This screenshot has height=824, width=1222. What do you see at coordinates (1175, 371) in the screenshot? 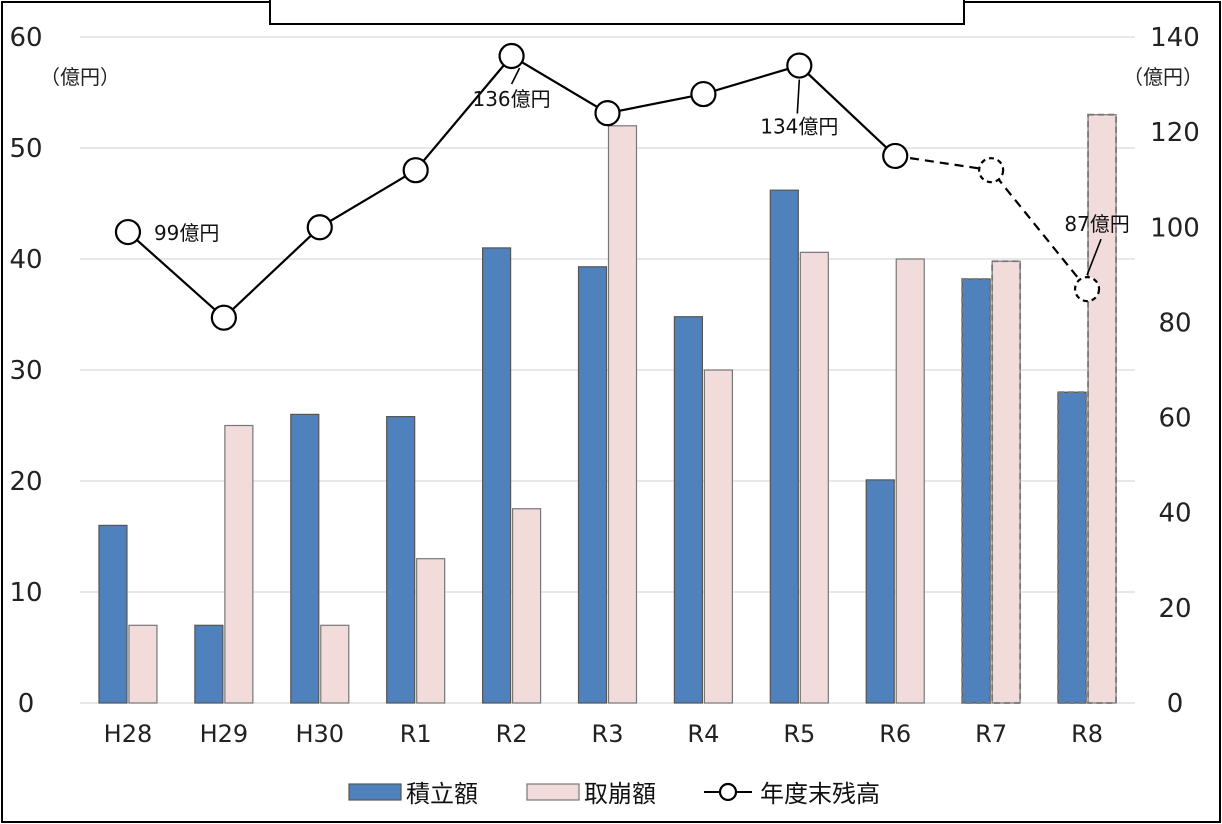
I see `right-axis-ticks: 0 20 40 60 80 100 120 140` at bounding box center [1175, 371].